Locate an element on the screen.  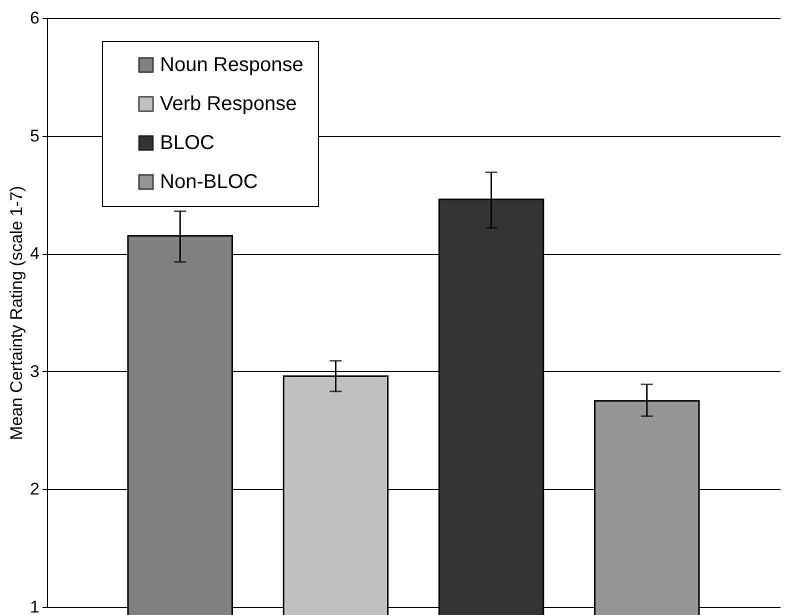
y-tick-label: 2 is located at coordinates (35, 489).